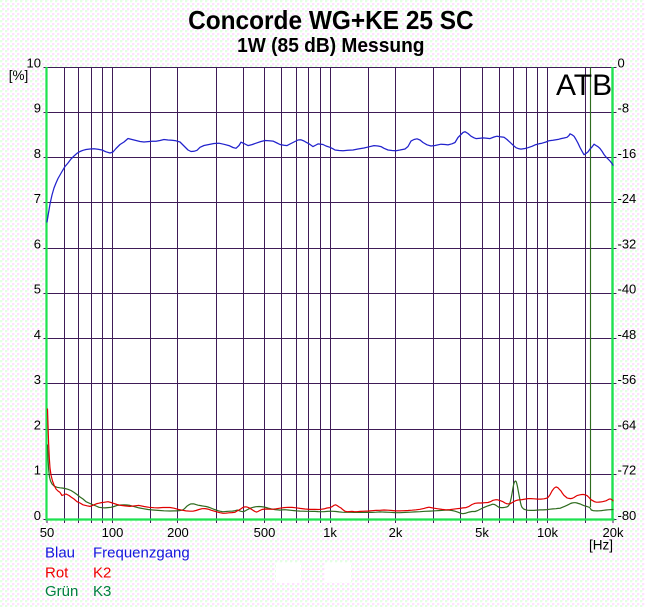 Image resolution: width=645 pixels, height=607 pixels. I want to click on svg-text: 200, so click(178, 532).